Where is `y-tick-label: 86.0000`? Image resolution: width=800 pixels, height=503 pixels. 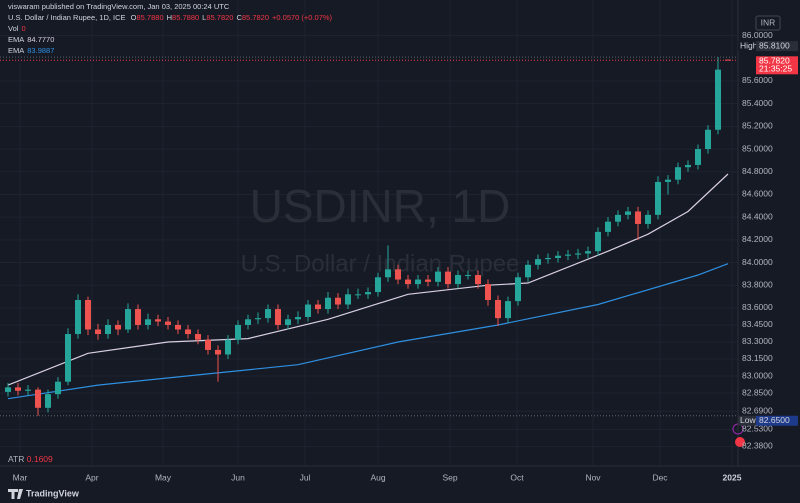 y-tick-label: 86.0000 is located at coordinates (757, 35).